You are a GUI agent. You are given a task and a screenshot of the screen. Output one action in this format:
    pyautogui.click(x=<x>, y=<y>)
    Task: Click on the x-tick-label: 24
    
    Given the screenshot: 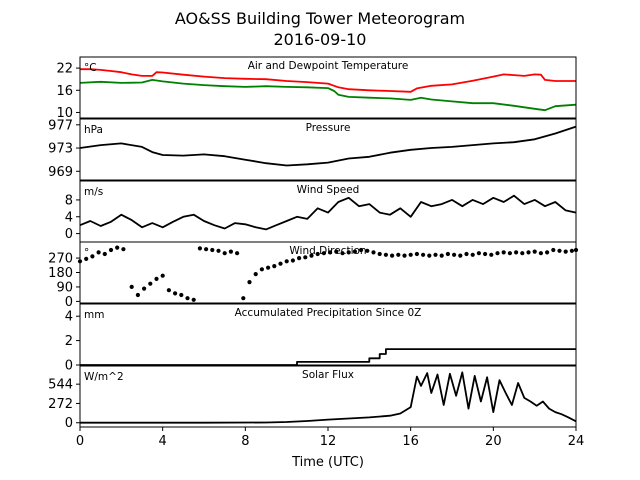 What is the action you would take?
    pyautogui.click(x=576, y=441)
    